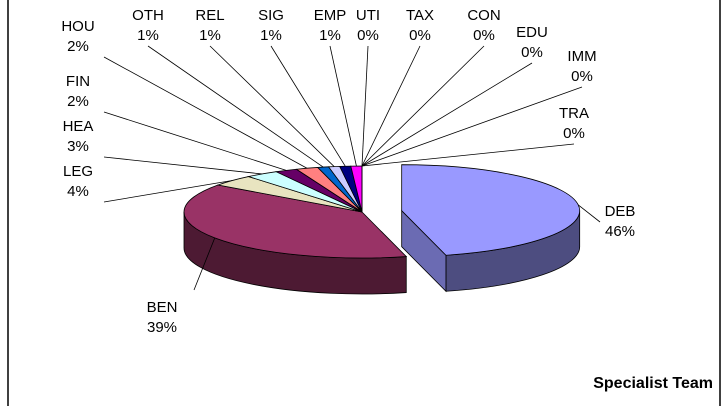  What do you see at coordinates (368, 15) in the screenshot?
I see `category-label: UTI` at bounding box center [368, 15].